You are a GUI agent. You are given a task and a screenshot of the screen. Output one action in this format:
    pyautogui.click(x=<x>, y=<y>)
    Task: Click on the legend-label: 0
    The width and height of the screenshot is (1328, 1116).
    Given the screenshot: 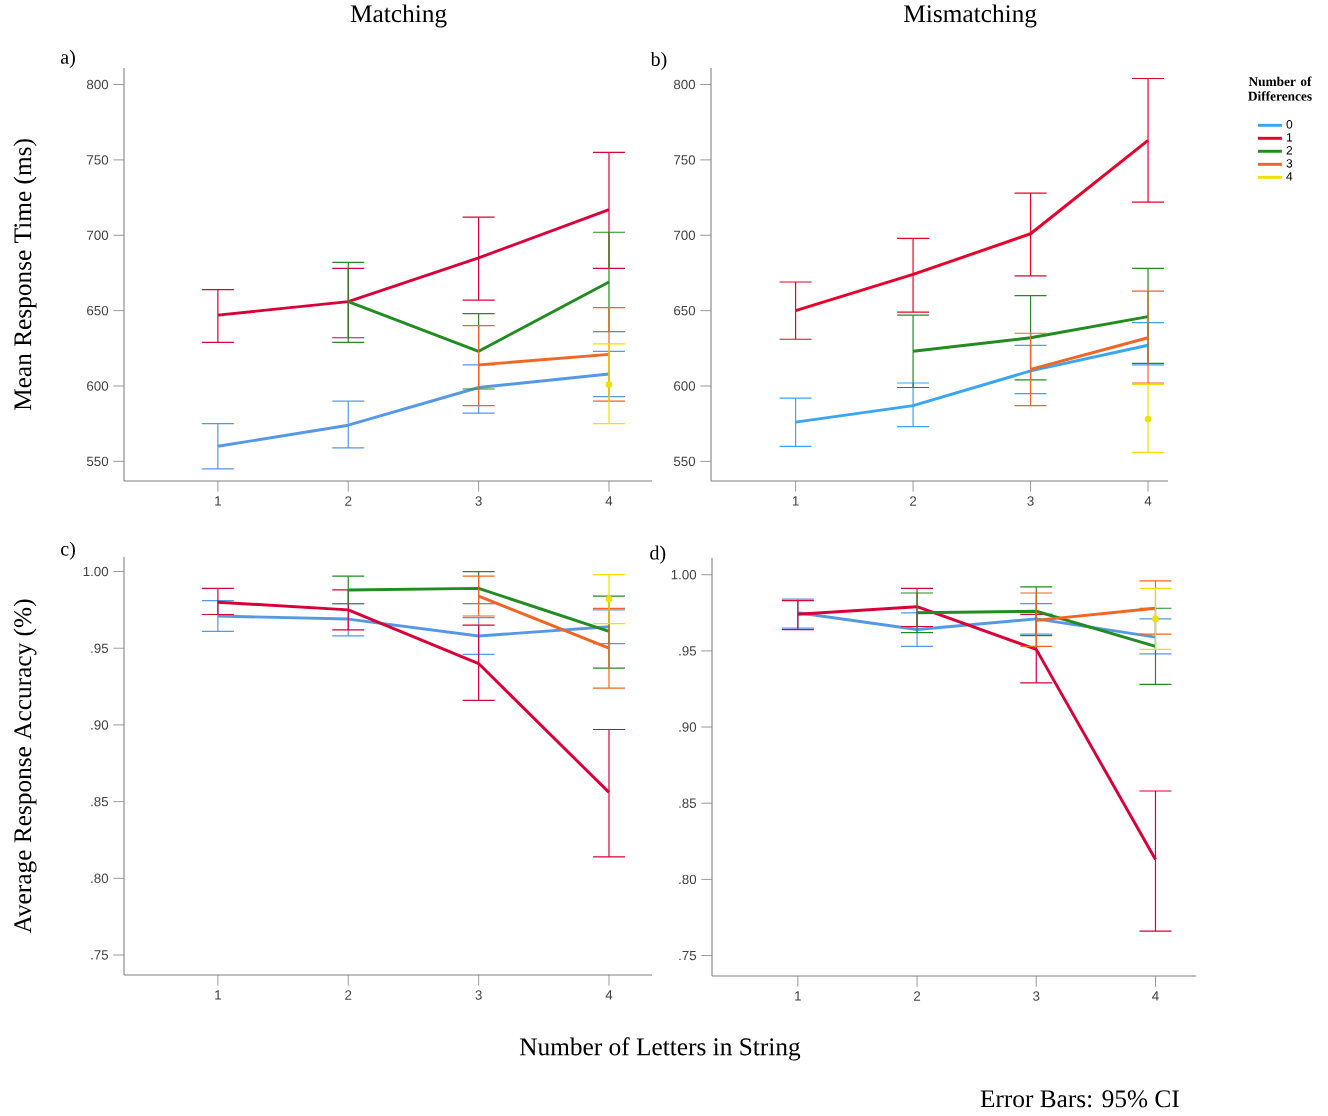 What is the action you would take?
    pyautogui.click(x=1289, y=124)
    